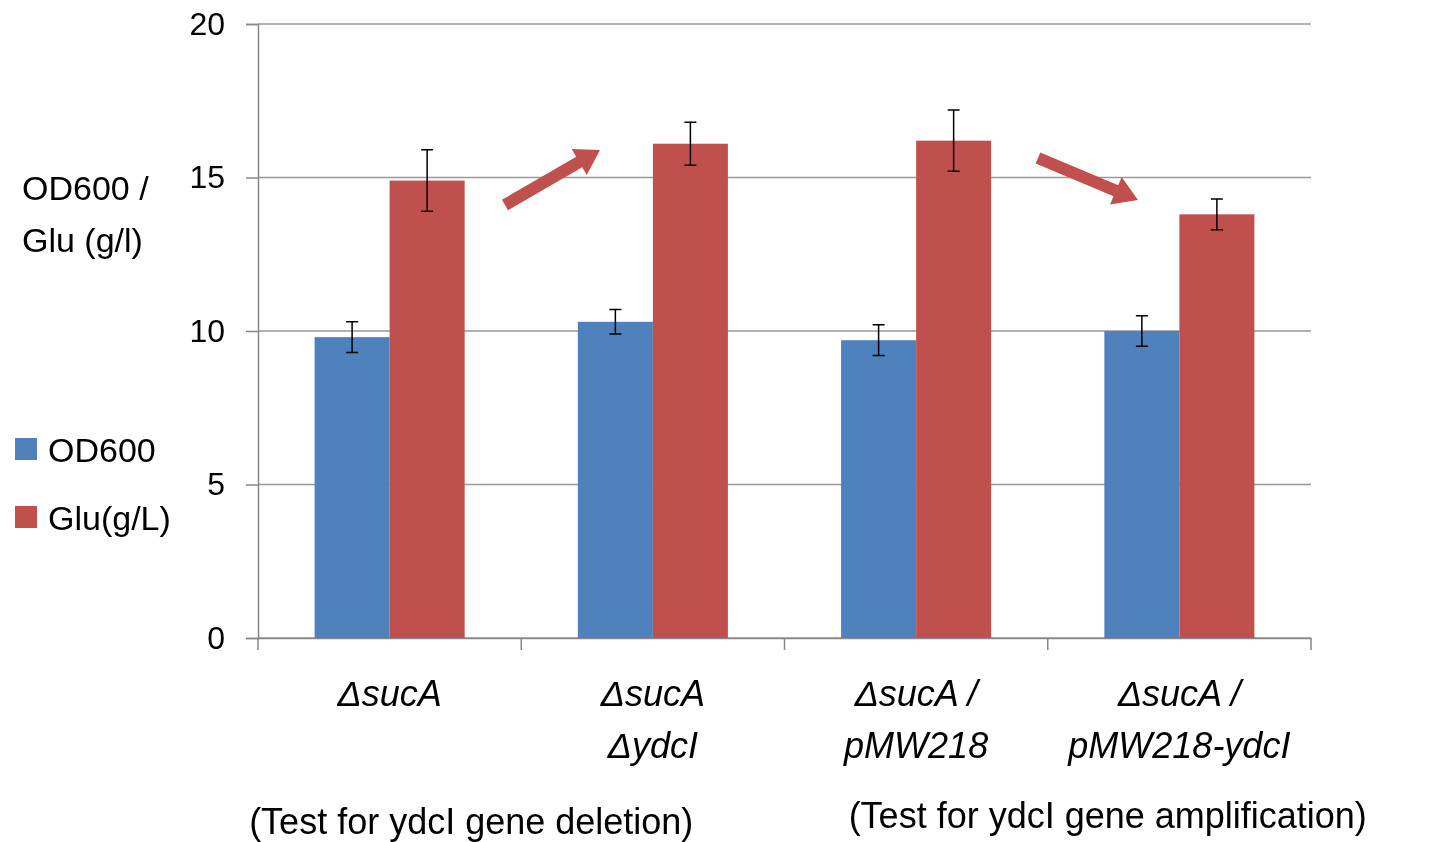 This screenshot has height=842, width=1453. What do you see at coordinates (102, 450) in the screenshot?
I see `legend-label: OD600` at bounding box center [102, 450].